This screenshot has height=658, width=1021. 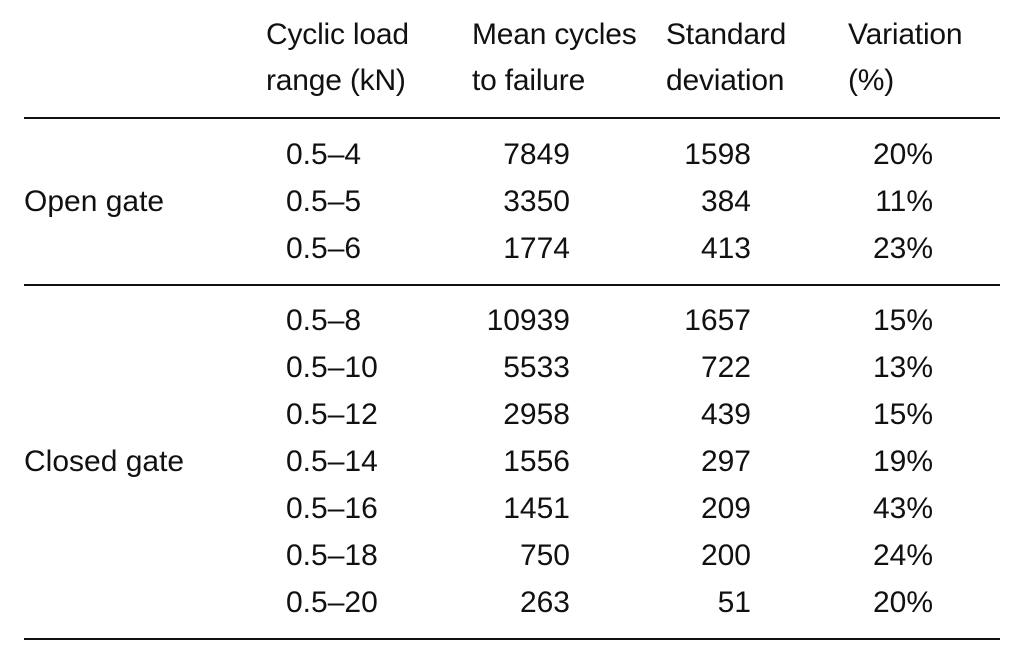 What do you see at coordinates (725, 555) in the screenshot?
I see `cell-sd: 200` at bounding box center [725, 555].